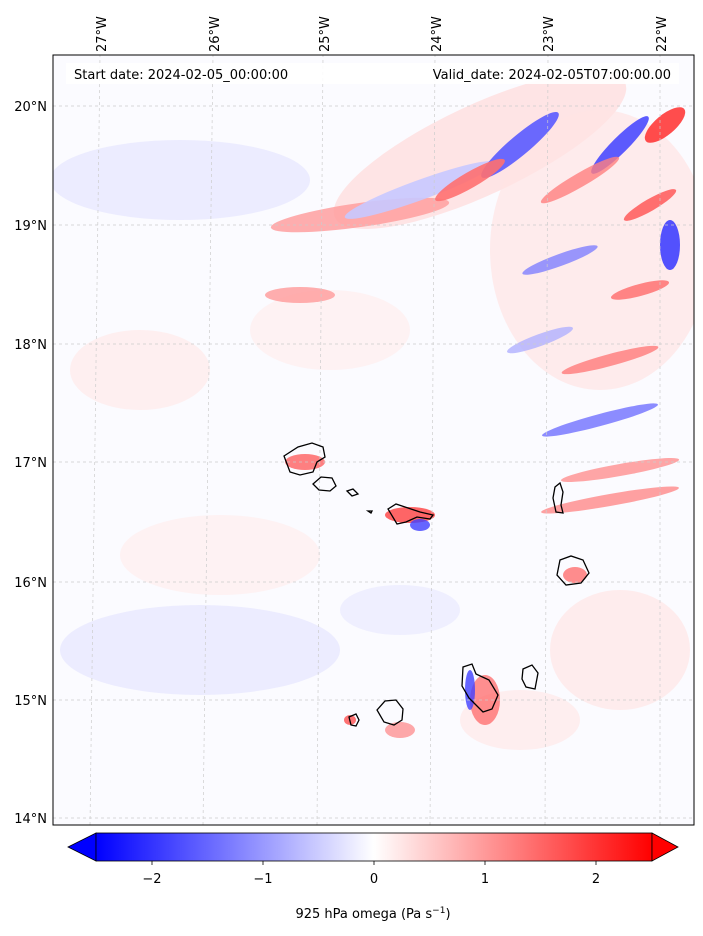 This screenshot has height=936, width=703. Describe the element at coordinates (262, 879) in the screenshot. I see `colorbar-tick-label: −1` at that location.